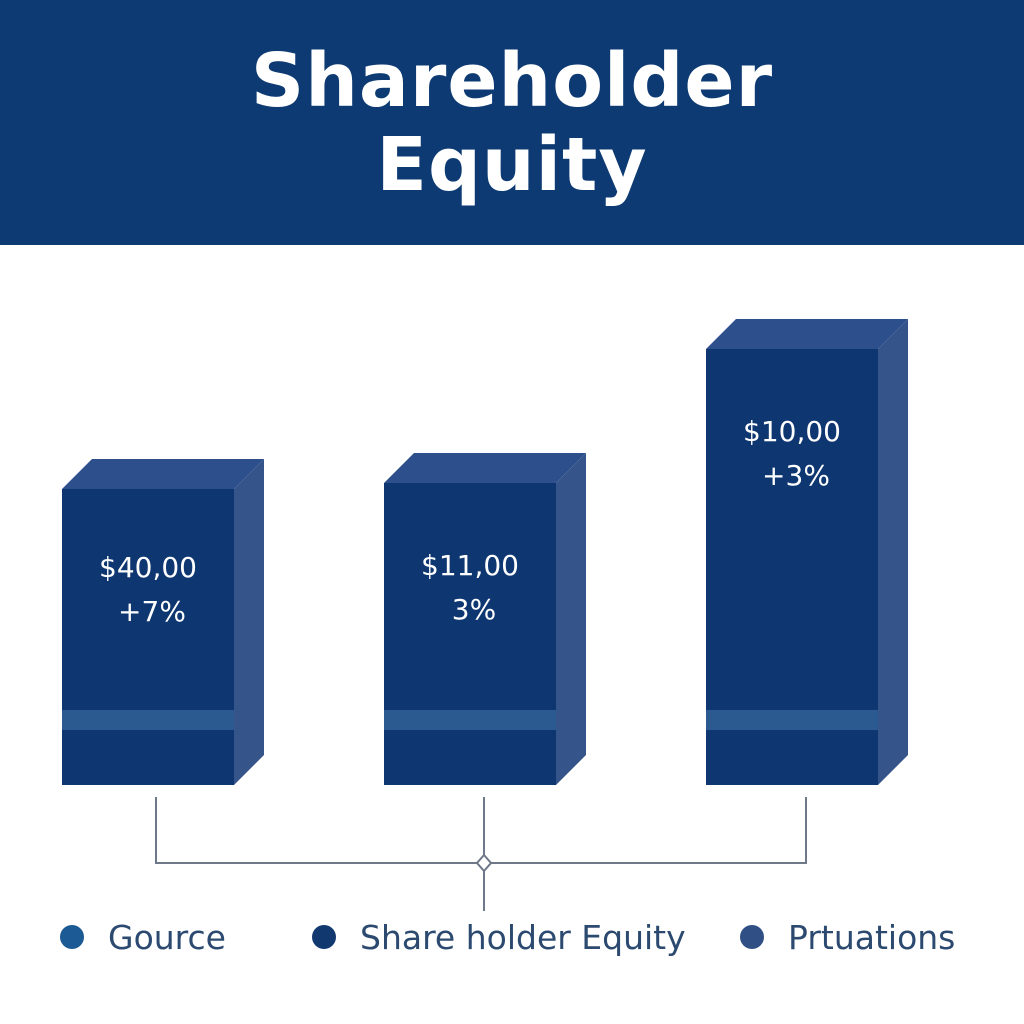 This screenshot has height=1024, width=1024. Describe the element at coordinates (484, 863) in the screenshot. I see `connector-node` at that location.